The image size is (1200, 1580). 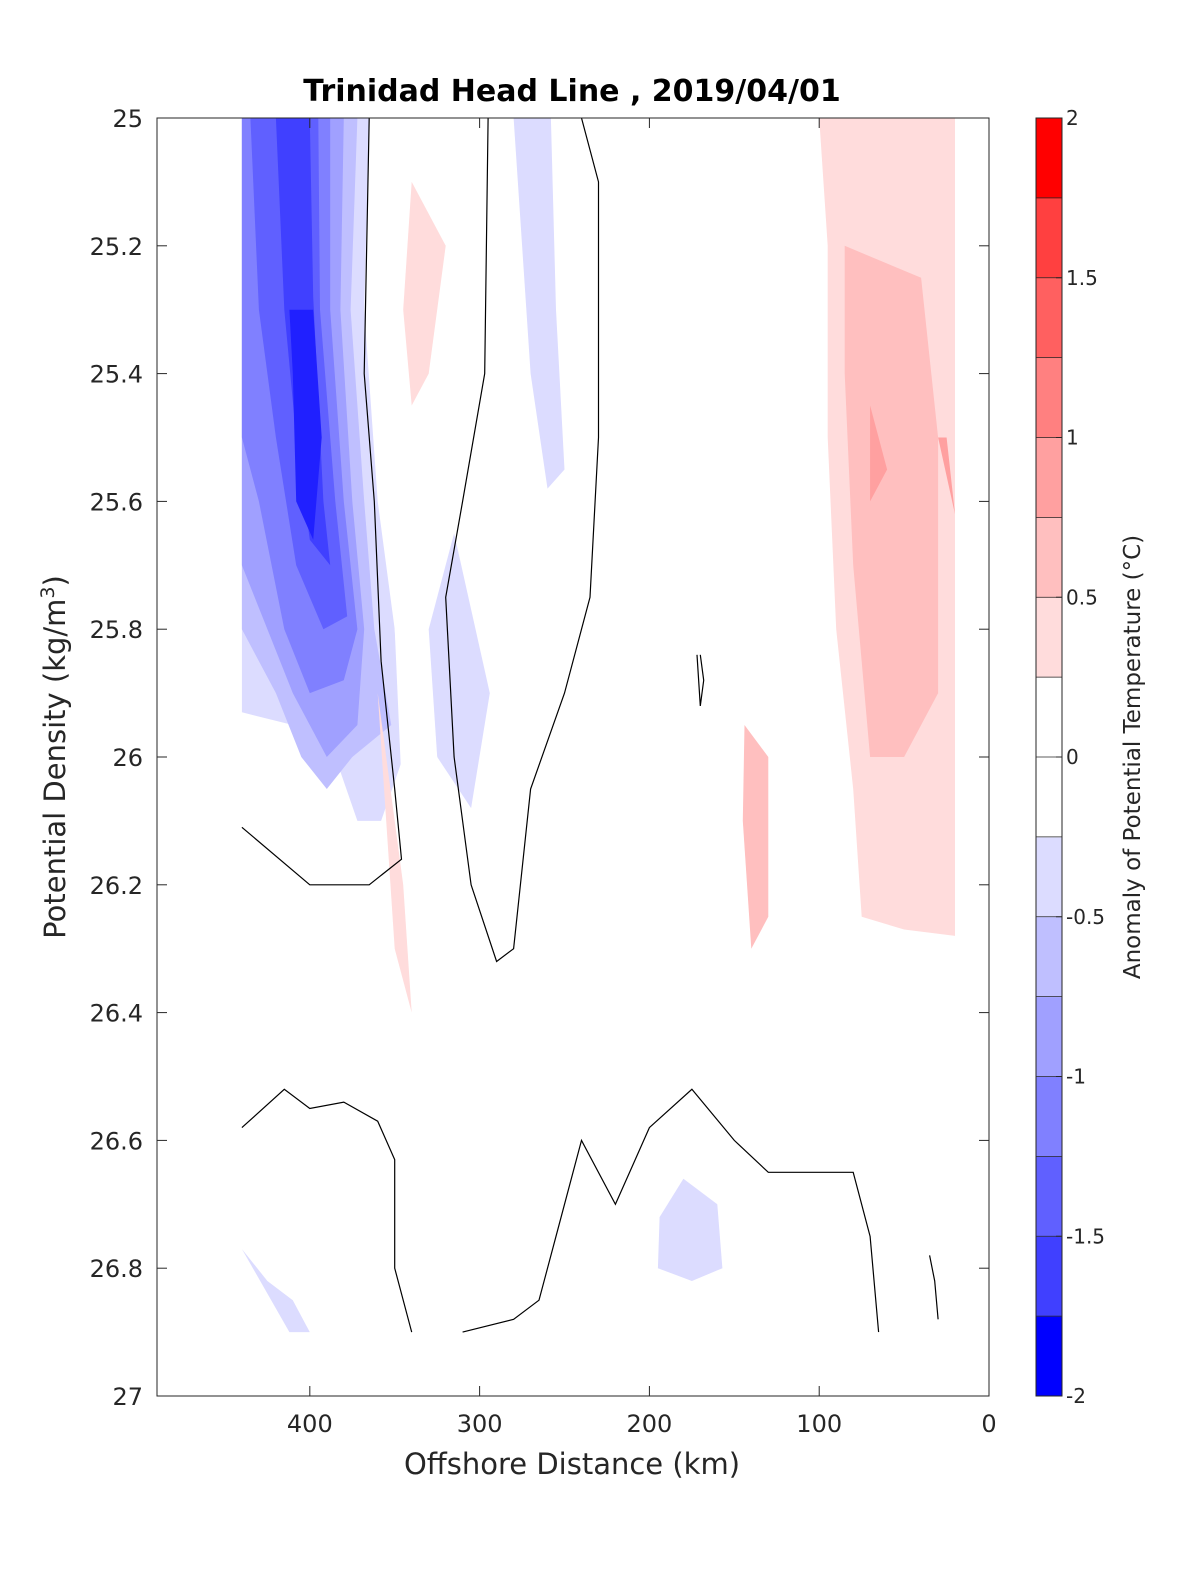 I want to click on y-tick-label: 25.4, so click(x=116, y=375).